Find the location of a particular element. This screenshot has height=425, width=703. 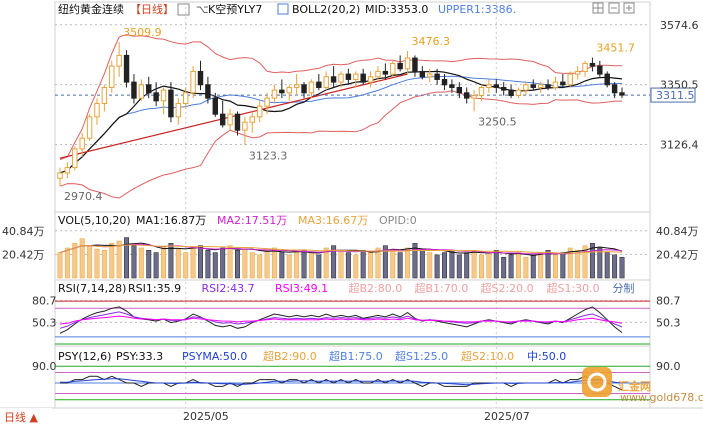

watermark-text: 汇金网 is located at coordinates (634, 386).